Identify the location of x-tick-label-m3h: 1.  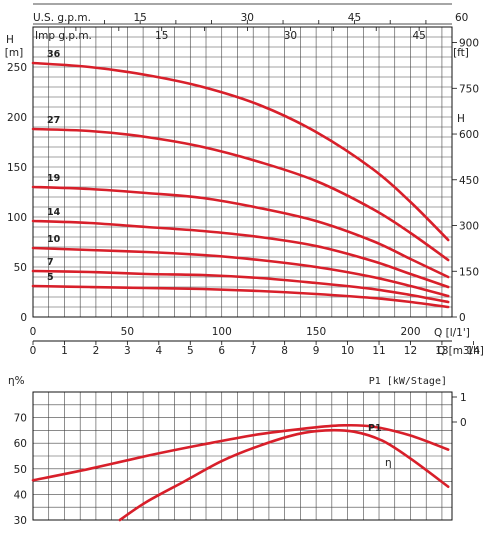
(64, 351).